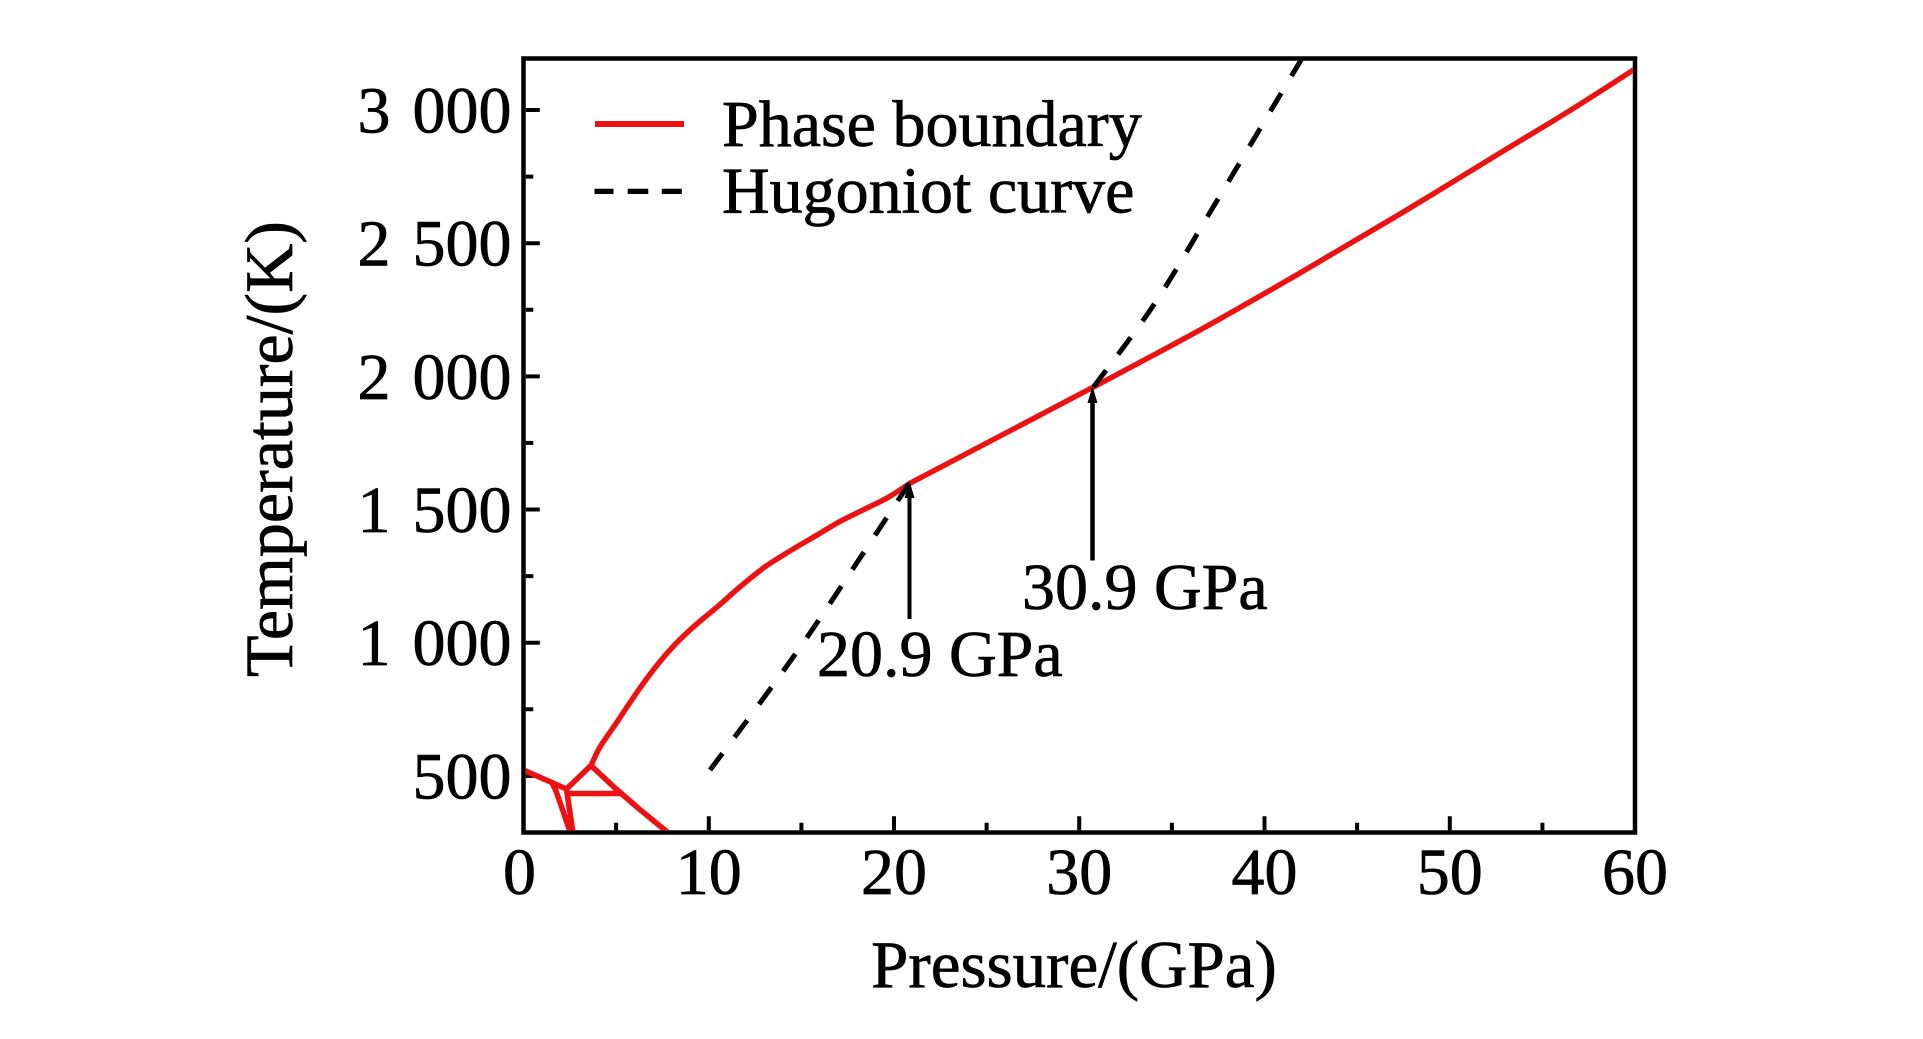 The height and width of the screenshot is (1039, 1923). Describe the element at coordinates (709, 872) in the screenshot. I see `svg-text: 10` at that location.